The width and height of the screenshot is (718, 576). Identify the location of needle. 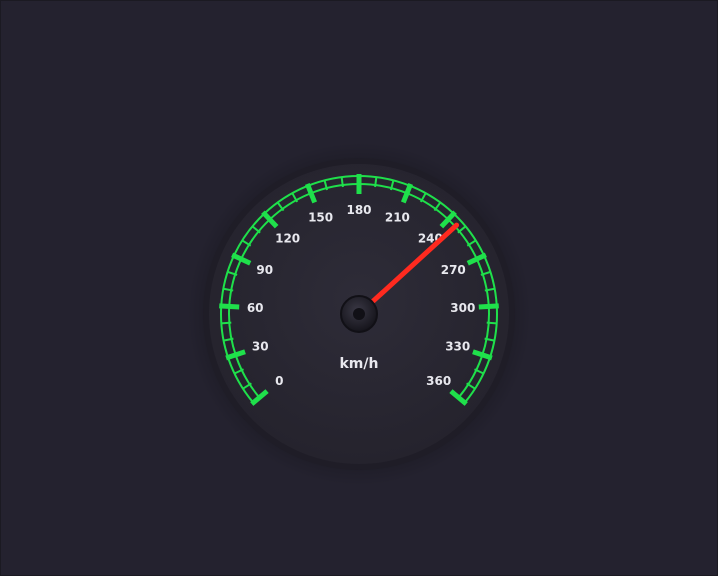
(408, 269).